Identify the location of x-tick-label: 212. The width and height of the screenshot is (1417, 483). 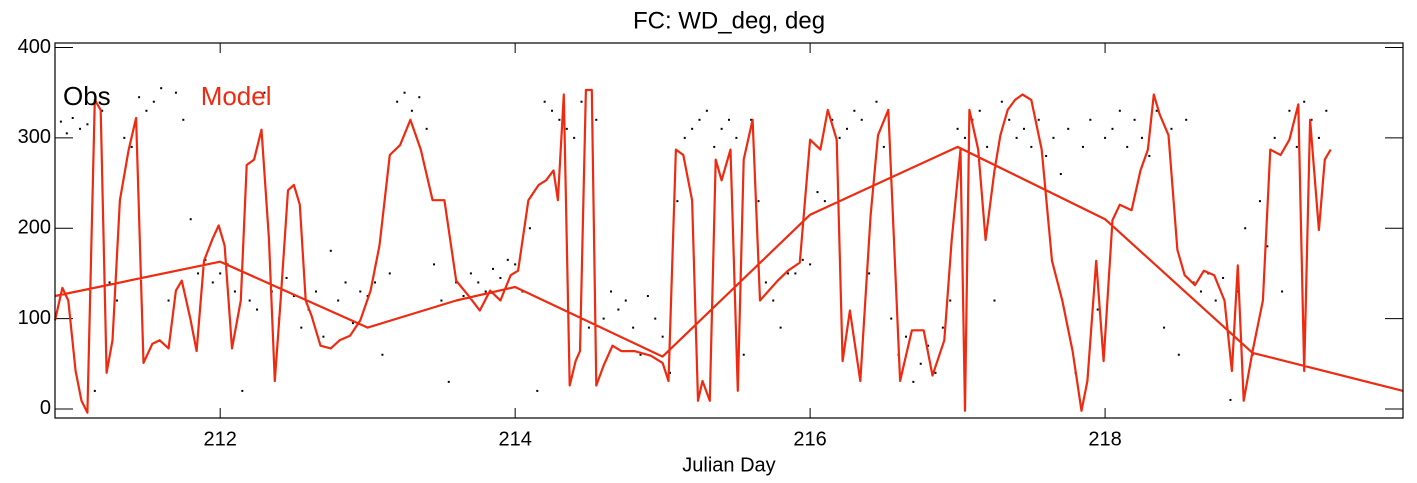
(219, 439).